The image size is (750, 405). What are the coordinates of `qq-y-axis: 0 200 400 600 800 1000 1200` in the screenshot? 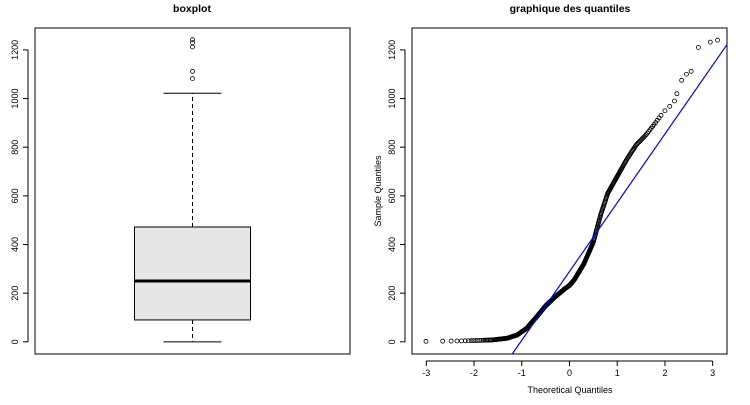 It's located at (396, 192).